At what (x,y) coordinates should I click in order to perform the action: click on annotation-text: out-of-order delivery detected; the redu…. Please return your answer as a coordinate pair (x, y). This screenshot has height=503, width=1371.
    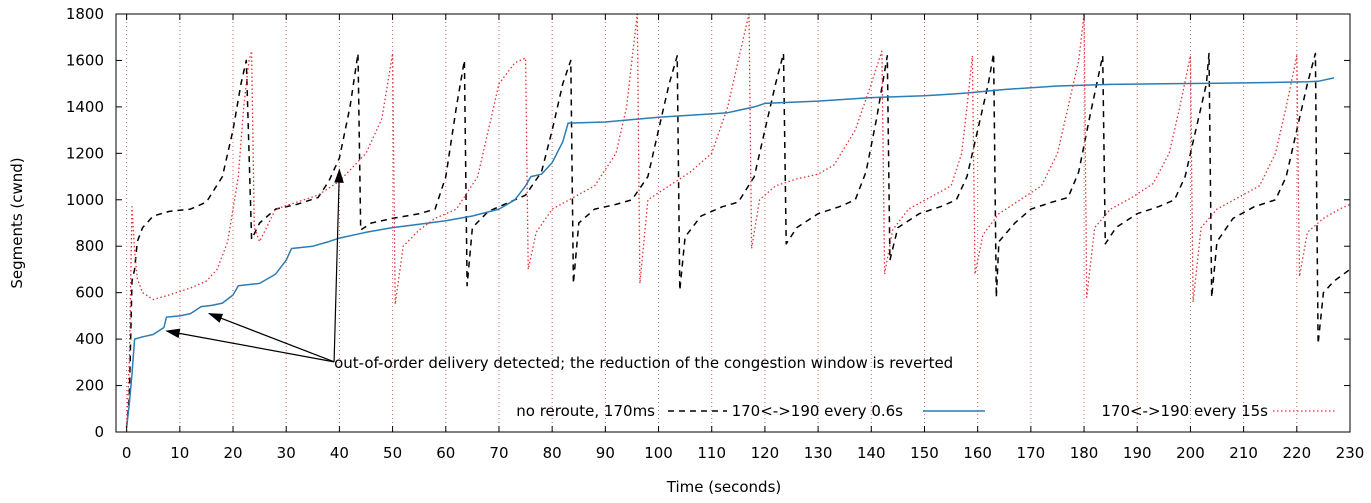
    Looking at the image, I should click on (643, 363).